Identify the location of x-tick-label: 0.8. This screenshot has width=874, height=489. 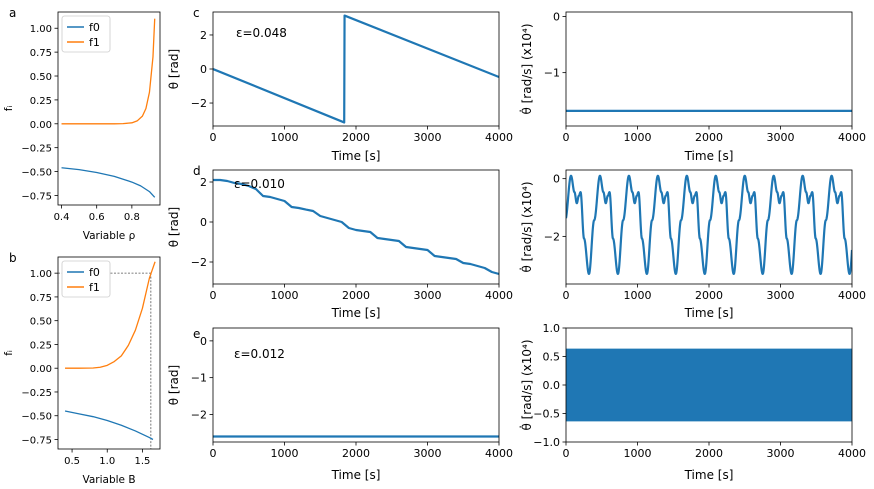
(132, 217).